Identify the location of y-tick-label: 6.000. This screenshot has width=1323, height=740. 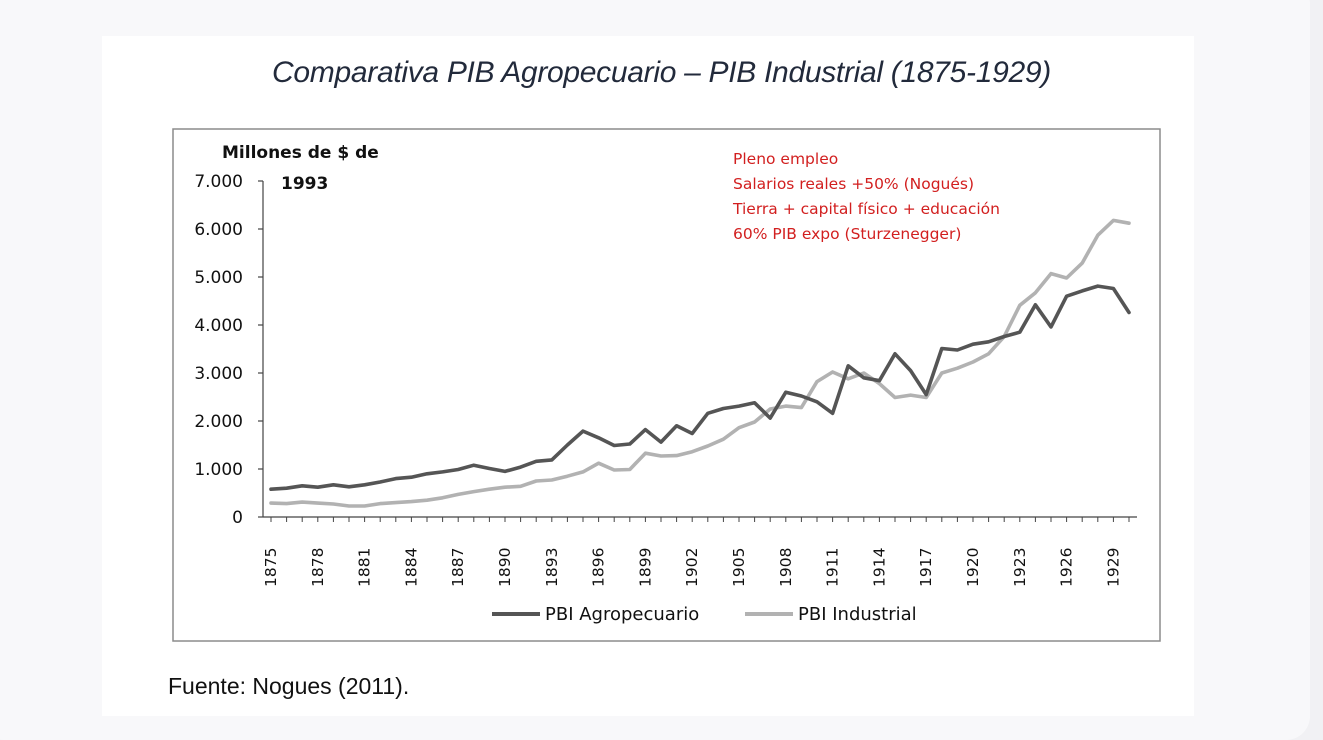
(218, 230).